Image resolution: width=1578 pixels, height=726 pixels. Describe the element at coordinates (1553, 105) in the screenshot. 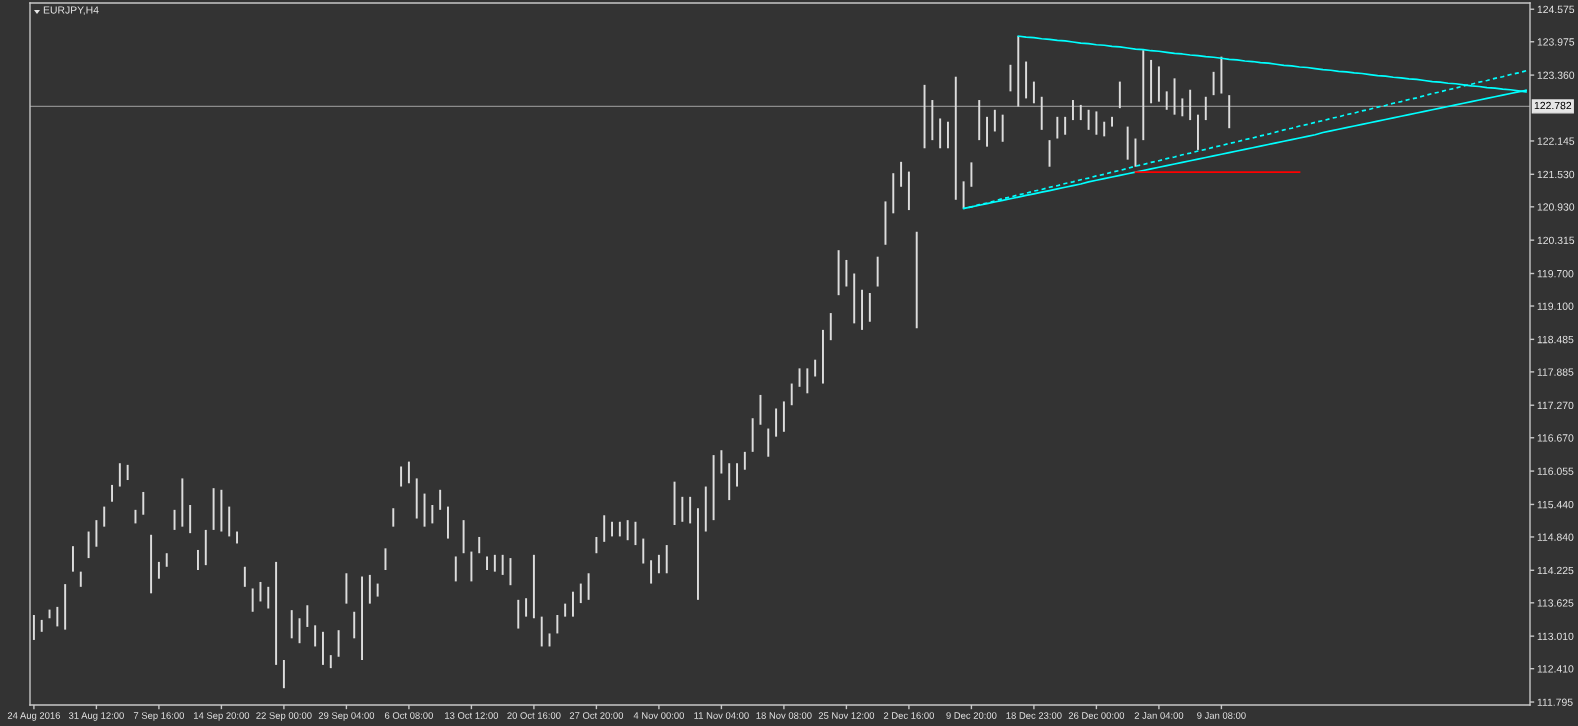

I see `ref-line-label: 122.782` at that location.